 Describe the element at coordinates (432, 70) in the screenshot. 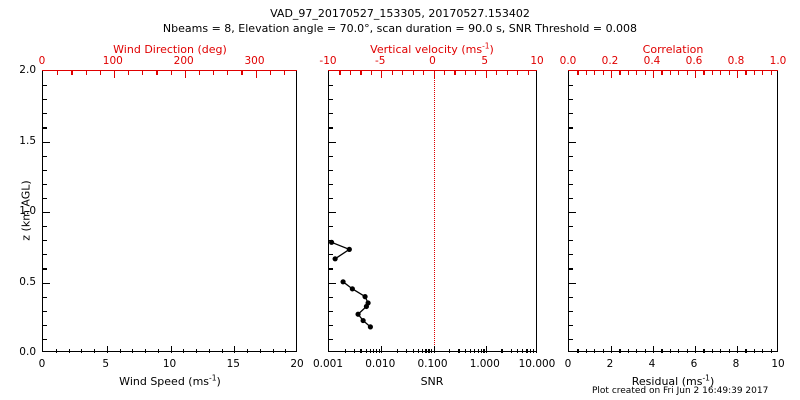

I see `panel2-top-axis-line` at that location.